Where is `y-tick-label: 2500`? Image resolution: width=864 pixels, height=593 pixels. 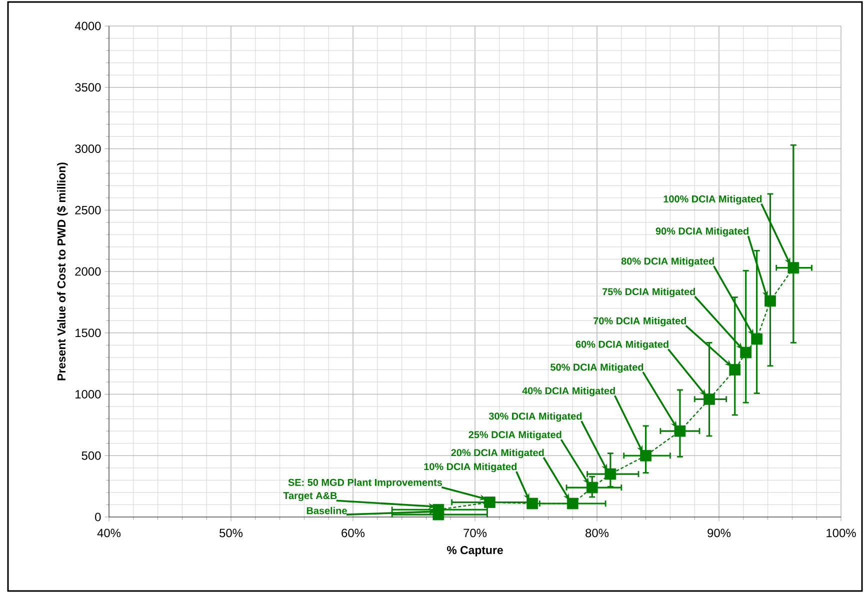
y-tick-label: 2500 is located at coordinates (88, 210).